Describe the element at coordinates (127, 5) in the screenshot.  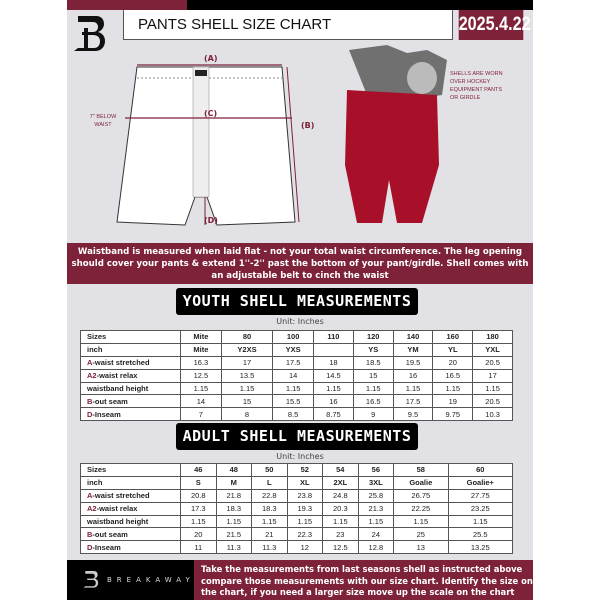
I see `top-accent-bar` at that location.